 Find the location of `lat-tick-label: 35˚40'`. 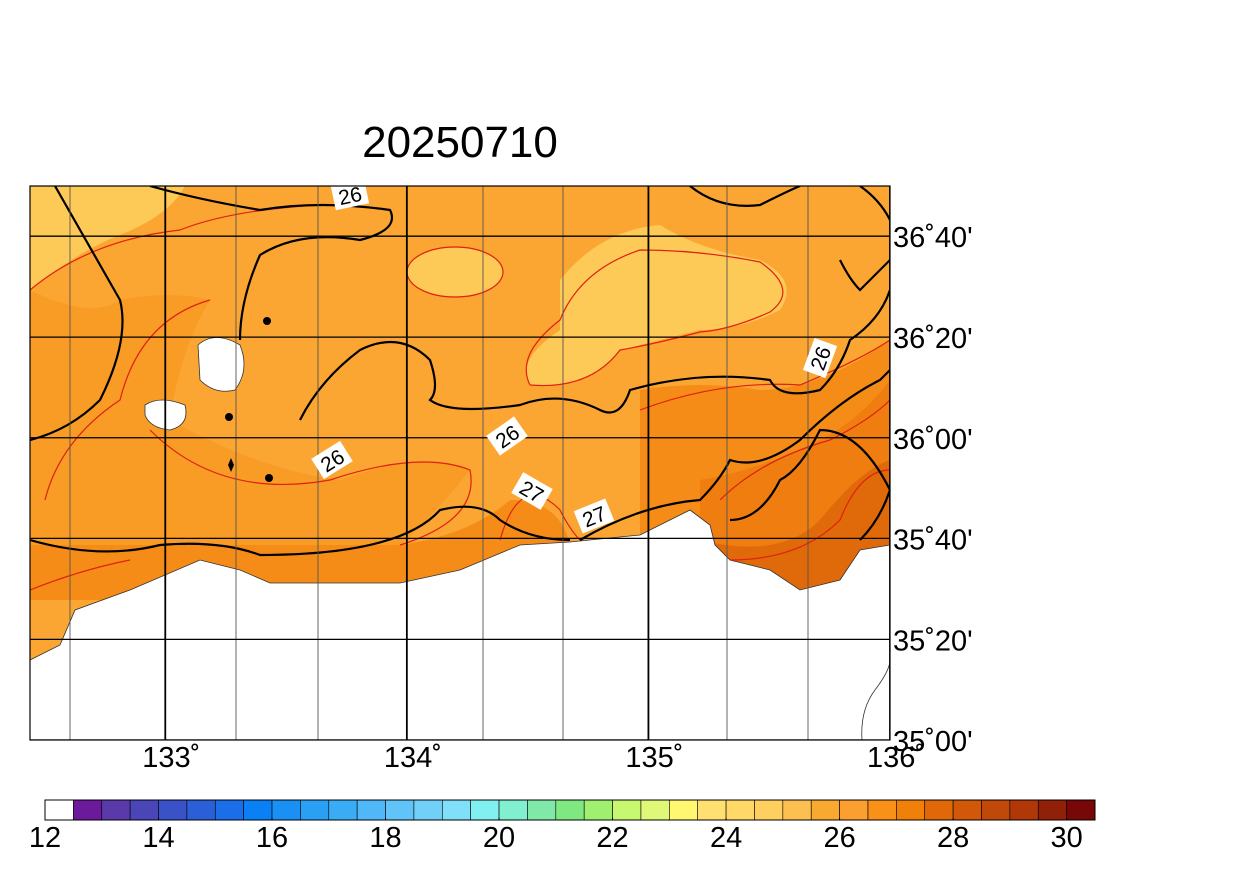

lat-tick-label: 35˚40' is located at coordinates (933, 540).